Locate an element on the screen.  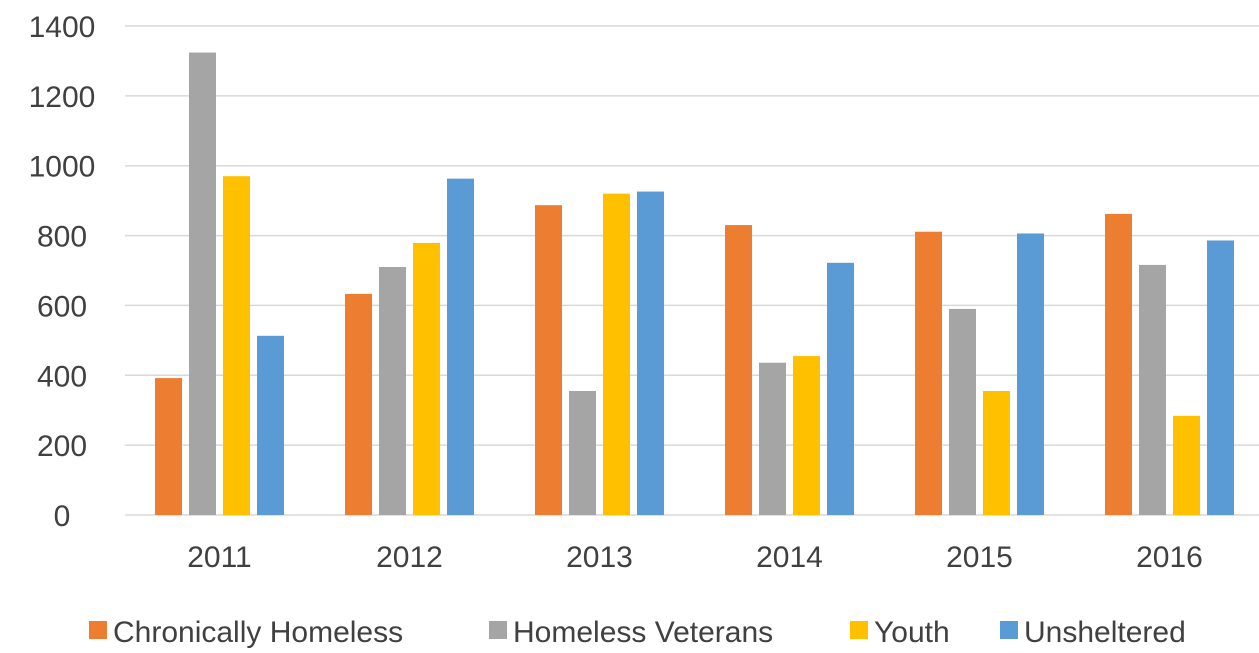
bar-chronically-homeless-2011 is located at coordinates (168, 446).